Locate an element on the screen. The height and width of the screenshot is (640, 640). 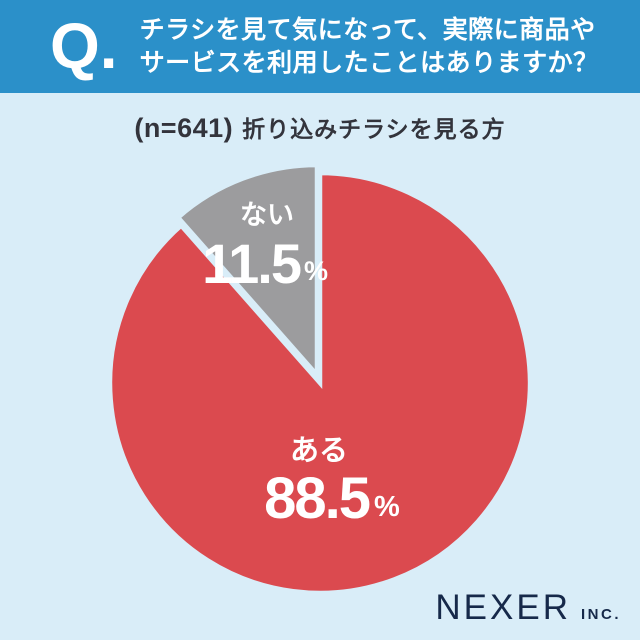
sample-note: (n=641) 折り込みチラシを見る方 is located at coordinates (320, 127).